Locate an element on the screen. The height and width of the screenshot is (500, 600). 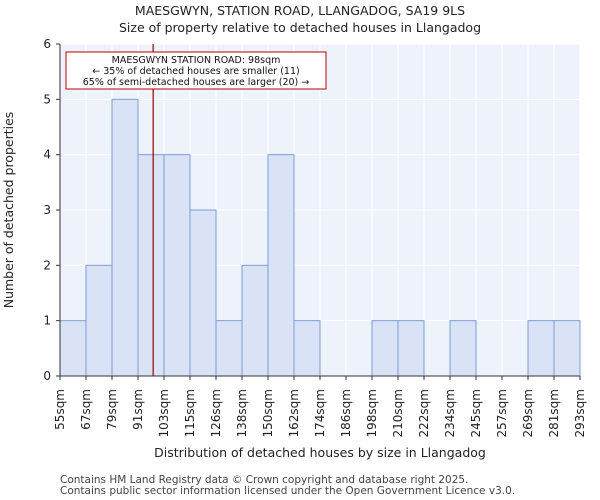
annotation-box is located at coordinates (196, 70).